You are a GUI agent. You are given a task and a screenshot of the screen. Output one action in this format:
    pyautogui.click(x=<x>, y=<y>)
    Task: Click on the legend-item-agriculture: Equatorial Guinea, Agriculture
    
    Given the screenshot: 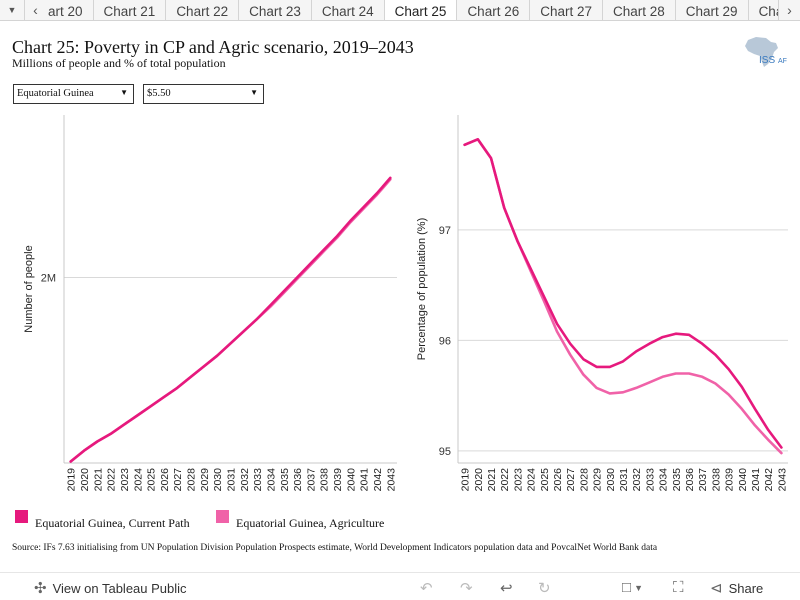 What is the action you would take?
    pyautogui.click(x=300, y=520)
    